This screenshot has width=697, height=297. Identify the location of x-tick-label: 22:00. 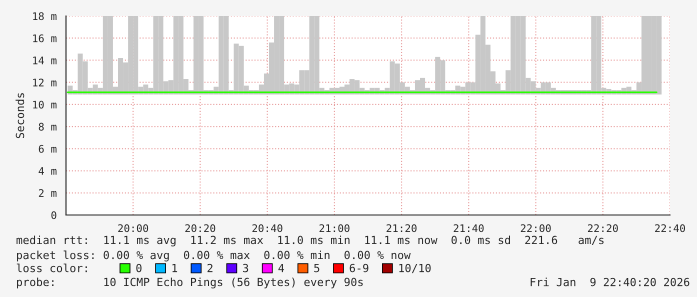
(535, 228).